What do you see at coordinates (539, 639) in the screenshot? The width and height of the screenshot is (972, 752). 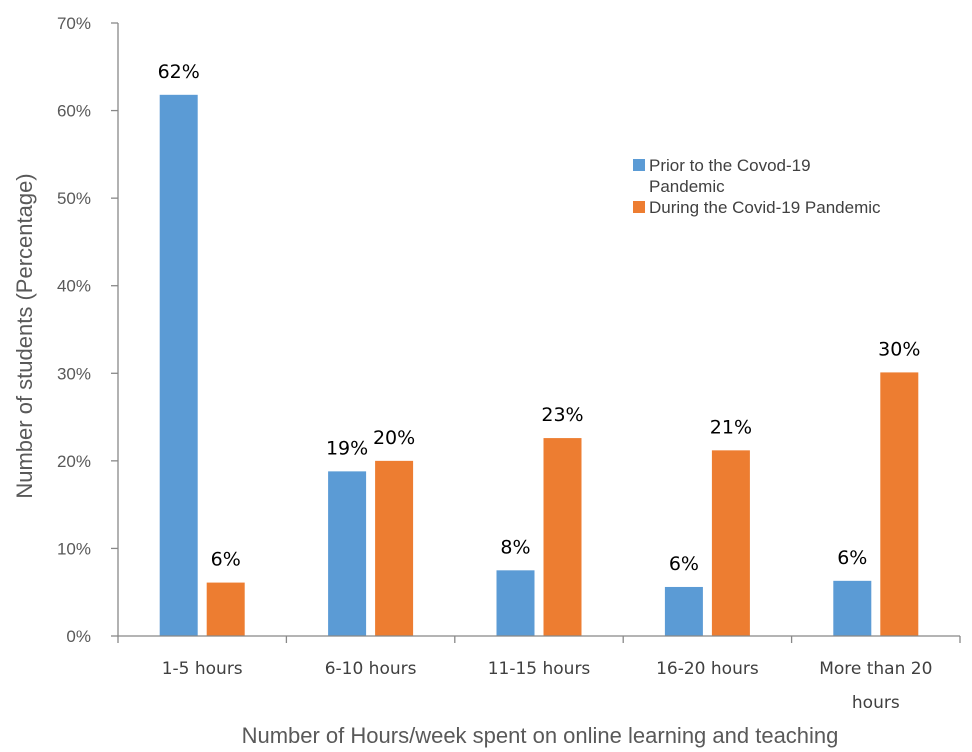 I see `x-axis-ticks` at bounding box center [539, 639].